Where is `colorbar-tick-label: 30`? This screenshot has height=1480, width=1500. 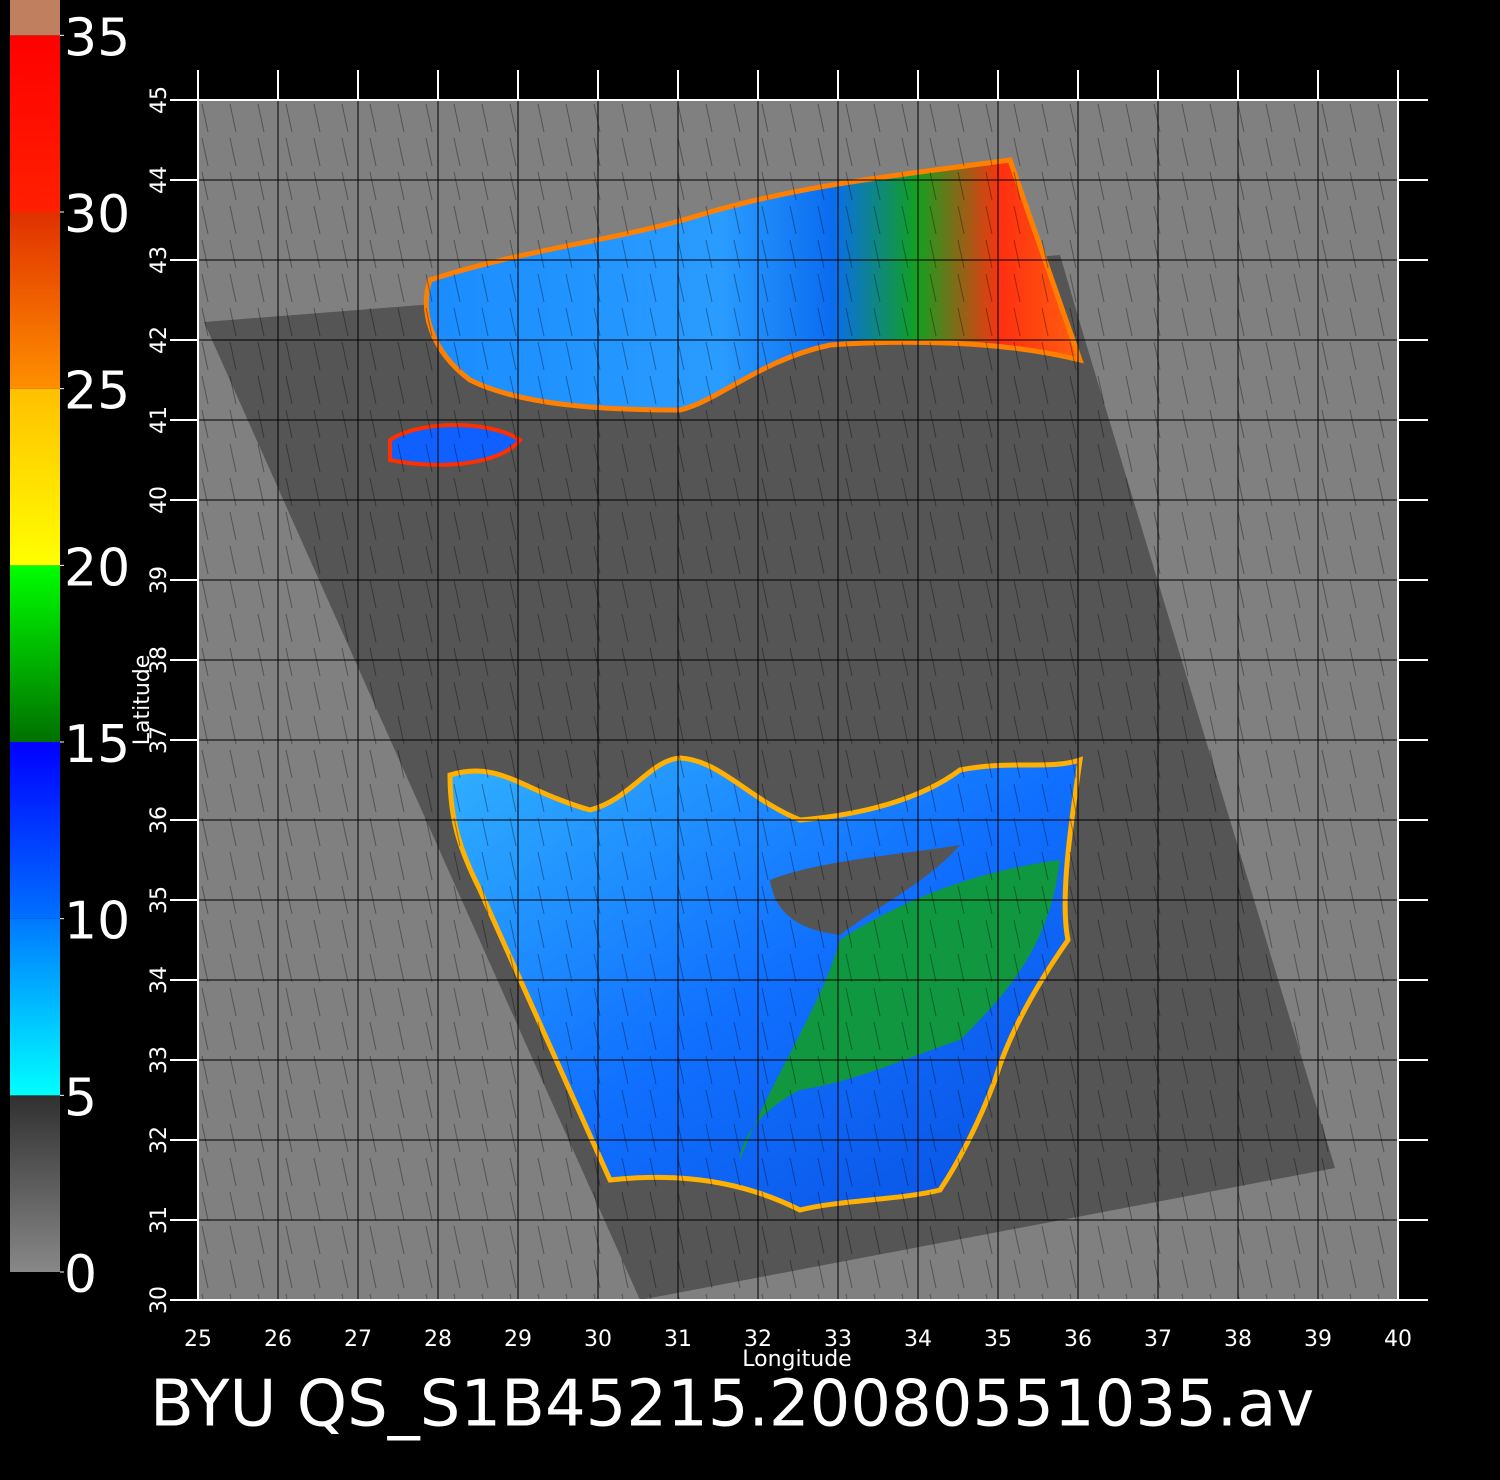 colorbar-tick-label: 30 is located at coordinates (97, 215).